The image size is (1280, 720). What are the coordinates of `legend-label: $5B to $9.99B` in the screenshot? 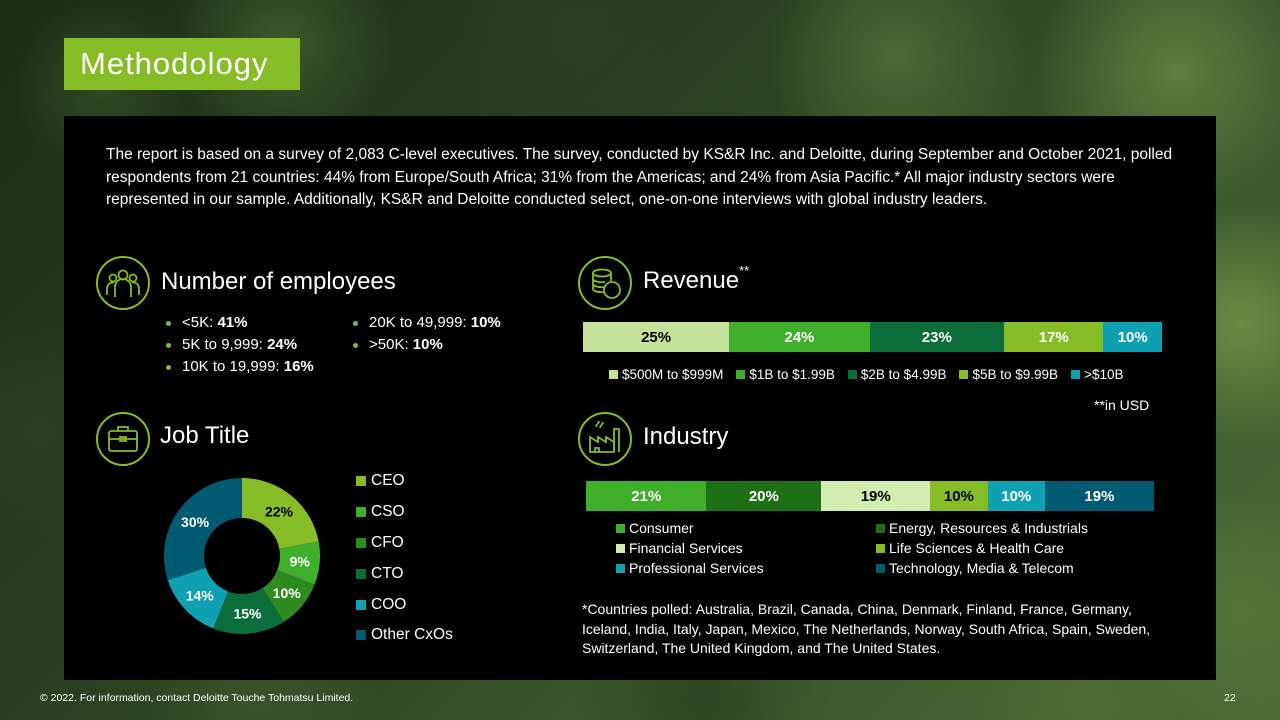 It's located at (1015, 374).